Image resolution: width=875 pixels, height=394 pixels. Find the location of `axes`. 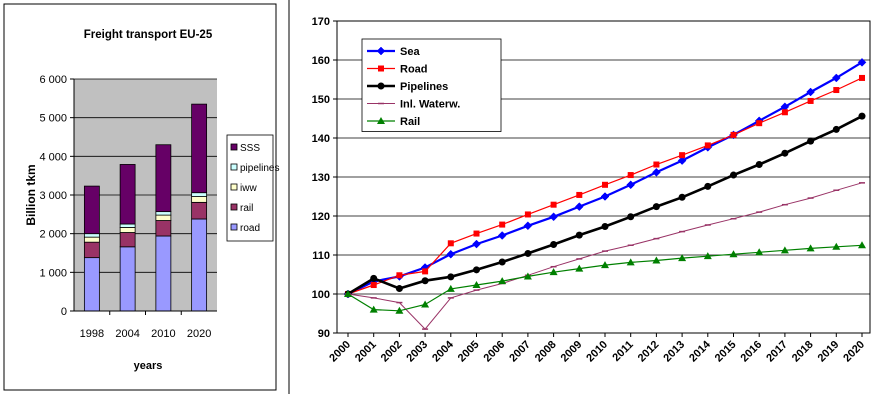

axes is located at coordinates (143, 196).